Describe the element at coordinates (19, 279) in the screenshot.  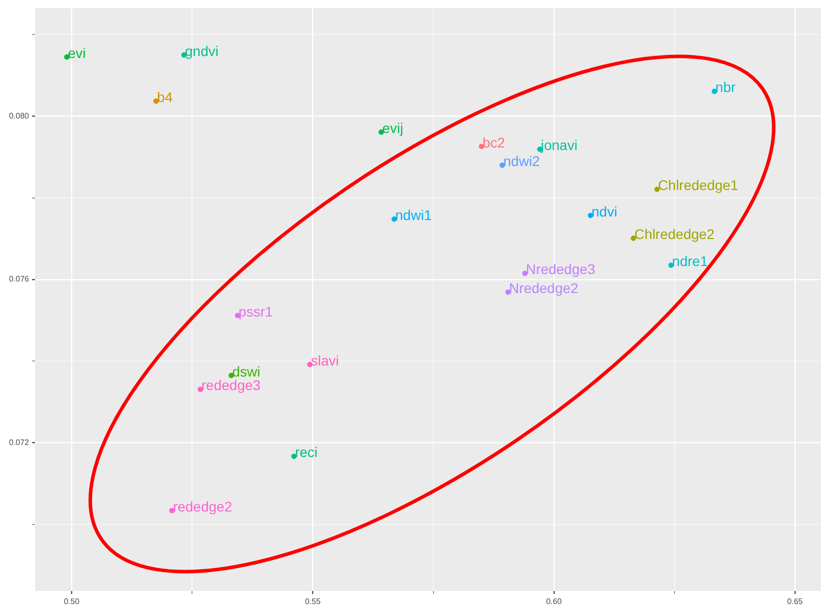
I see `y-tick-label: 0.076` at that location.